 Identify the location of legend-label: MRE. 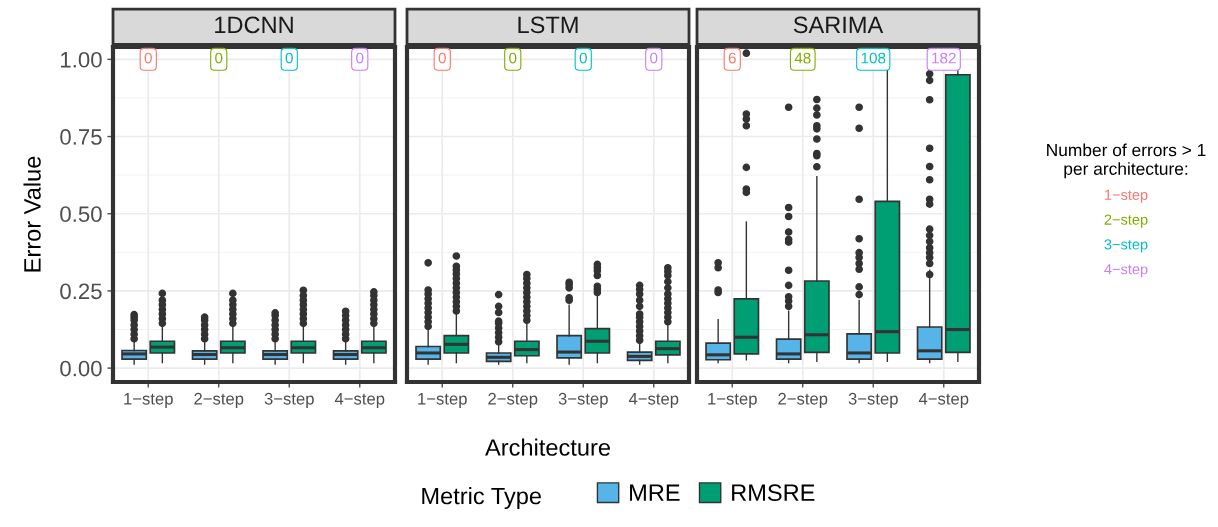
(655, 492).